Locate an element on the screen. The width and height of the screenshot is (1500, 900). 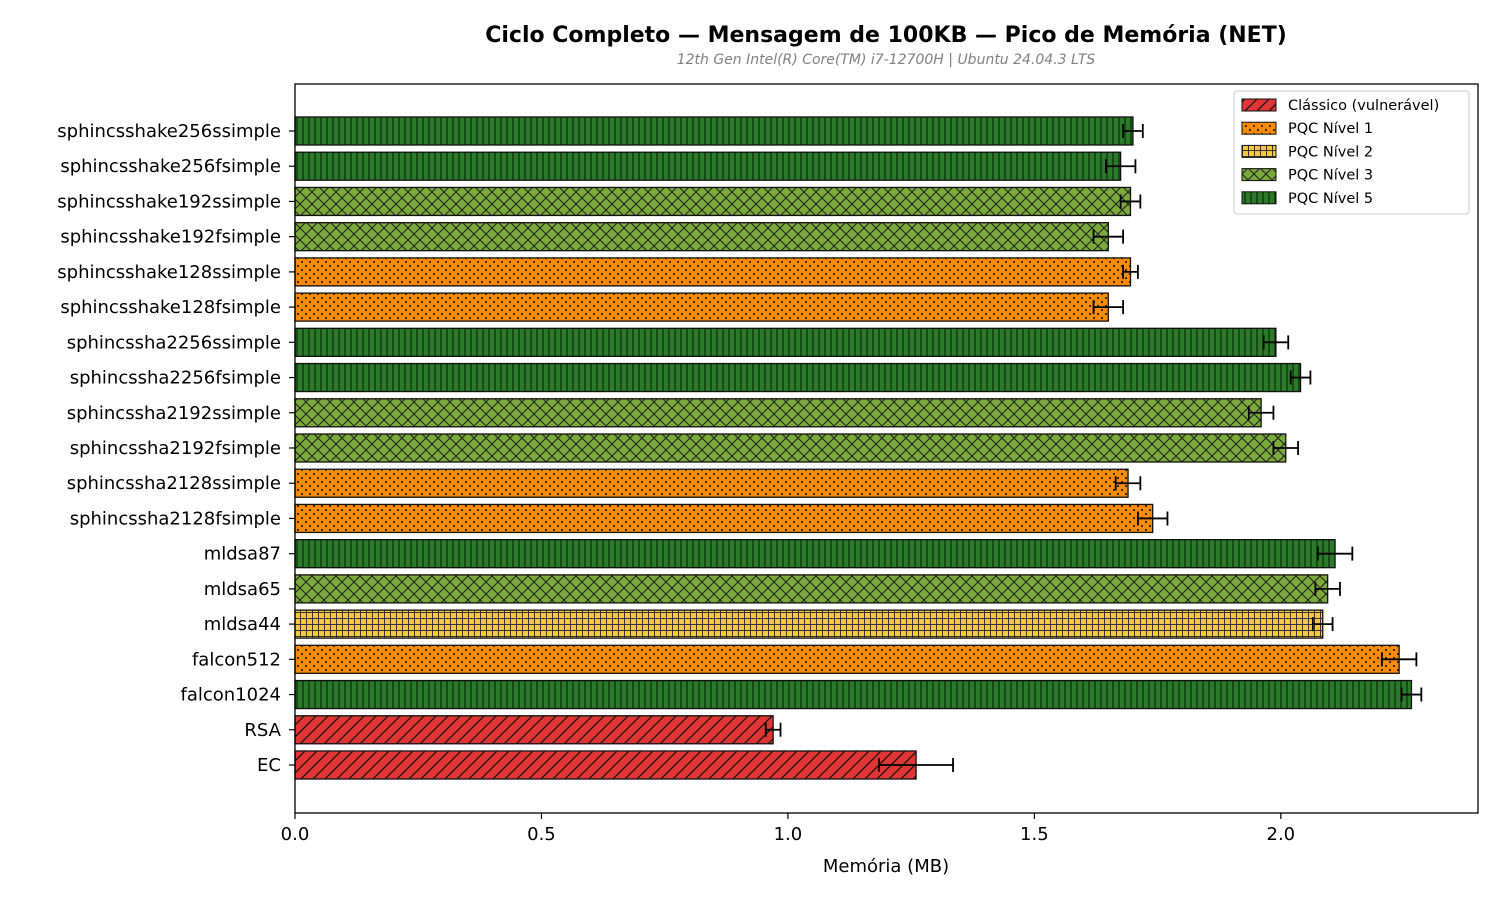
y-tick-label: sphincssha2192fsimple is located at coordinates (175, 448).